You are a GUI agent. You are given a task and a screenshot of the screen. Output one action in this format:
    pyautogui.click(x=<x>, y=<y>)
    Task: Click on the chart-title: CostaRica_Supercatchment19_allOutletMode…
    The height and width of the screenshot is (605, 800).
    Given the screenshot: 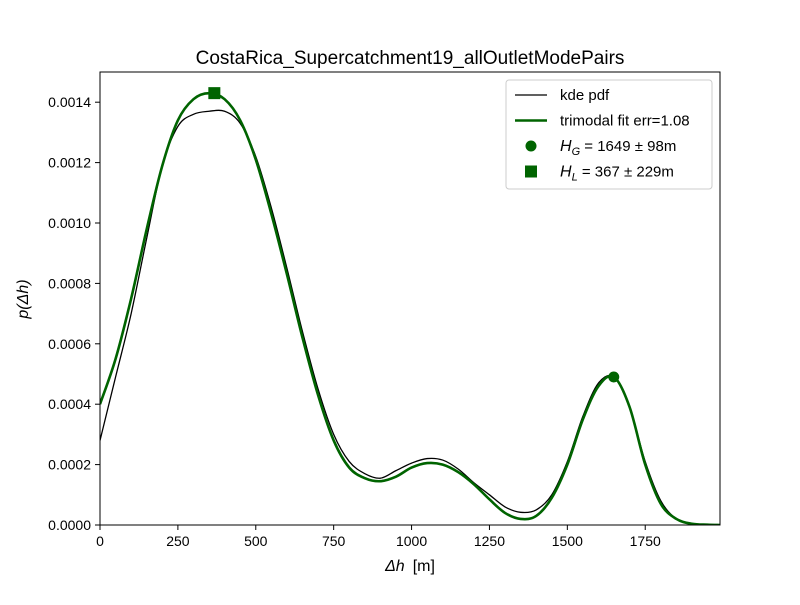 What is the action you would take?
    pyautogui.click(x=410, y=58)
    